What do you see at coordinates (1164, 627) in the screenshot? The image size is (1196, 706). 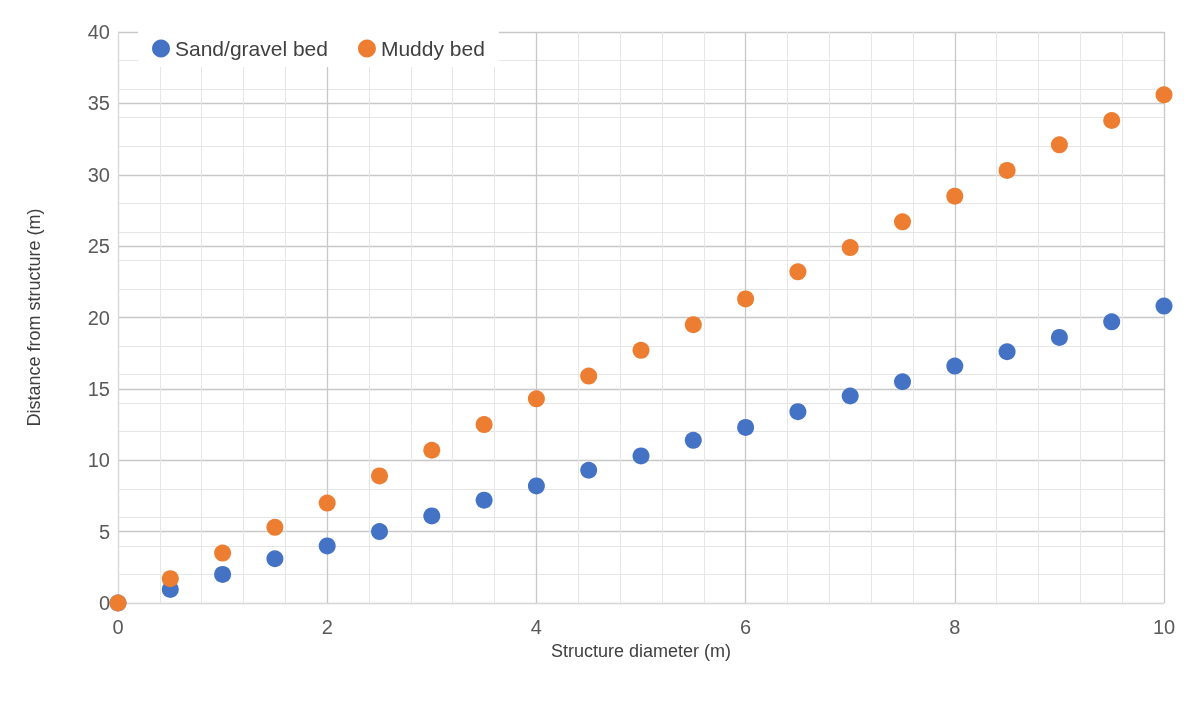 I see `x-tick-label: 10` at bounding box center [1164, 627].